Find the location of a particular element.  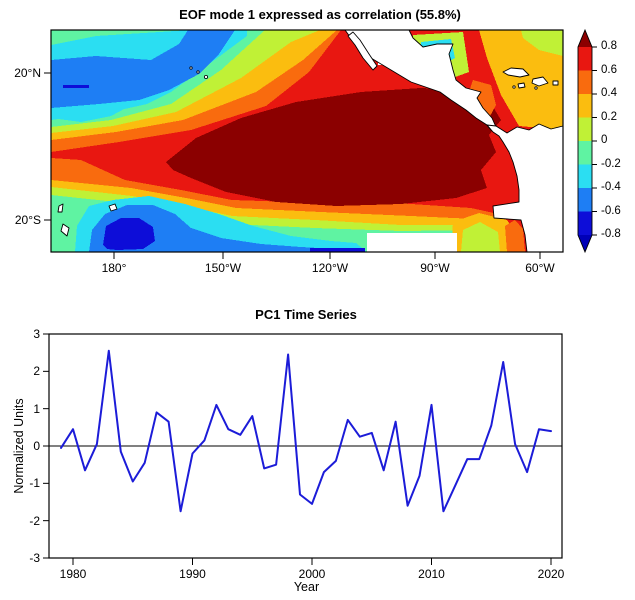

contour-region-cyan is located at coordinates (96, 111).